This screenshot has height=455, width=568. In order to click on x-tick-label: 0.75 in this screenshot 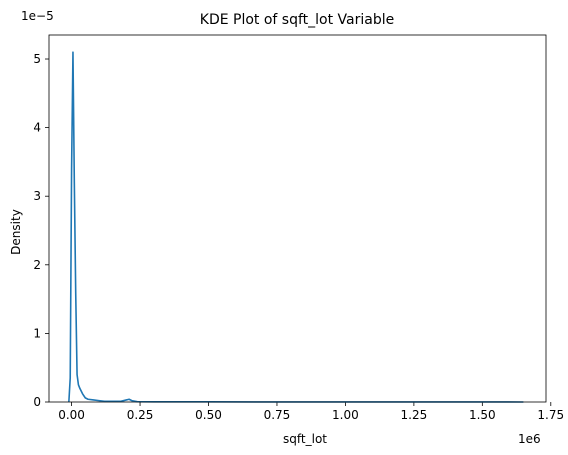, I will do `click(277, 415)`.